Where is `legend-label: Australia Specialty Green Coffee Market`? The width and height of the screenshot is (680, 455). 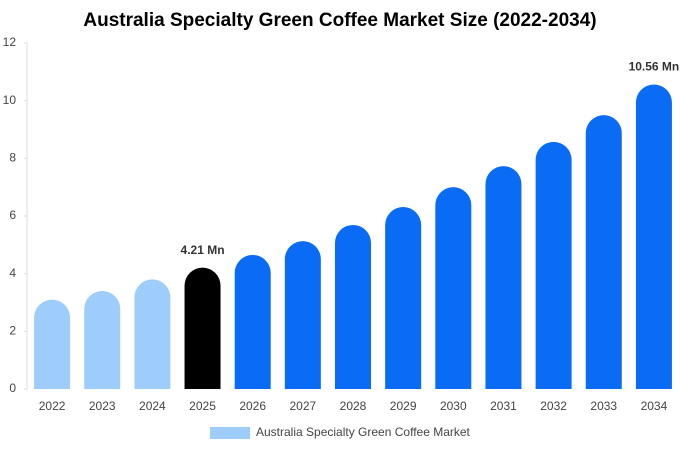 legend-label: Australia Specialty Green Coffee Market is located at coordinates (363, 432).